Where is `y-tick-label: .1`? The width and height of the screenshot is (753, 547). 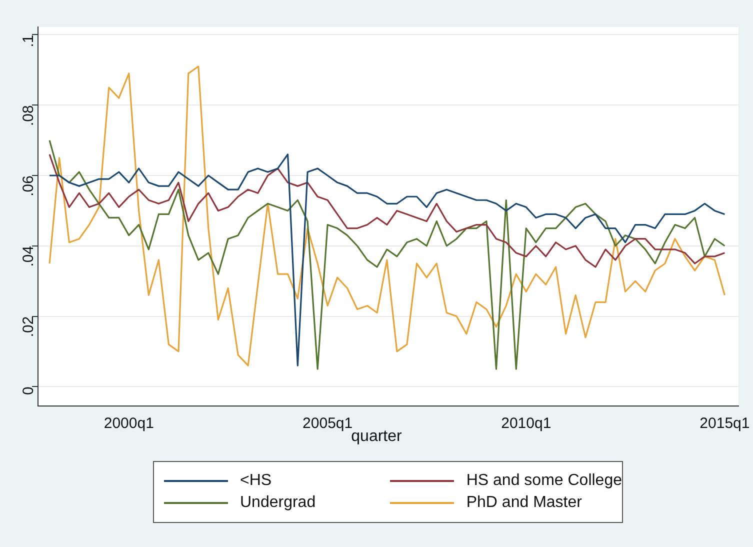 y-tick-label: .1 is located at coordinates (29, 41).